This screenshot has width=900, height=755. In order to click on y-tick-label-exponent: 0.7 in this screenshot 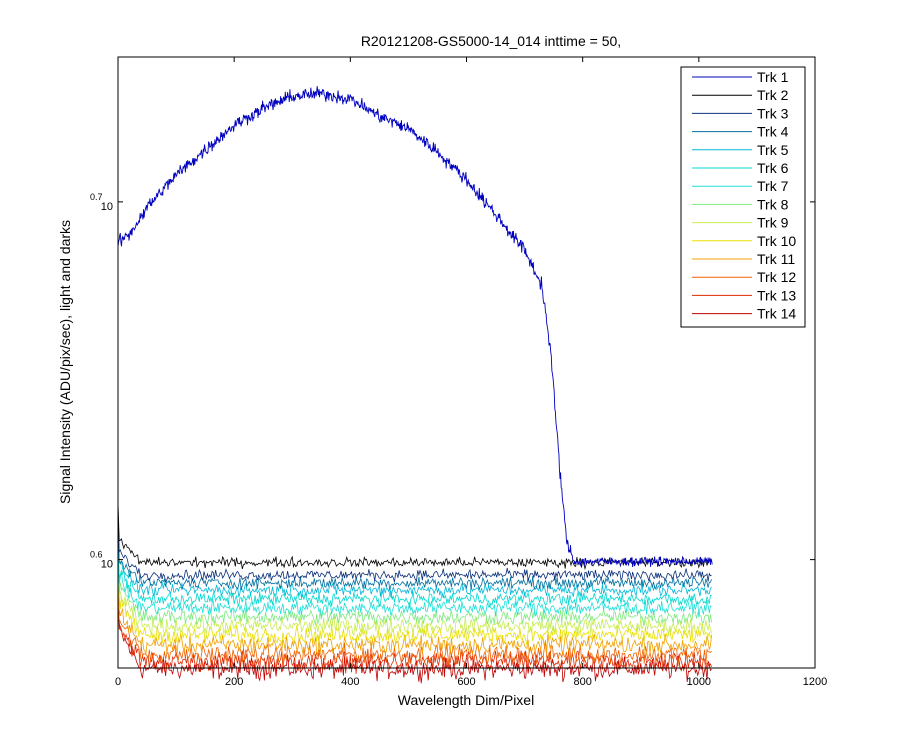, I will do `click(96, 197)`.